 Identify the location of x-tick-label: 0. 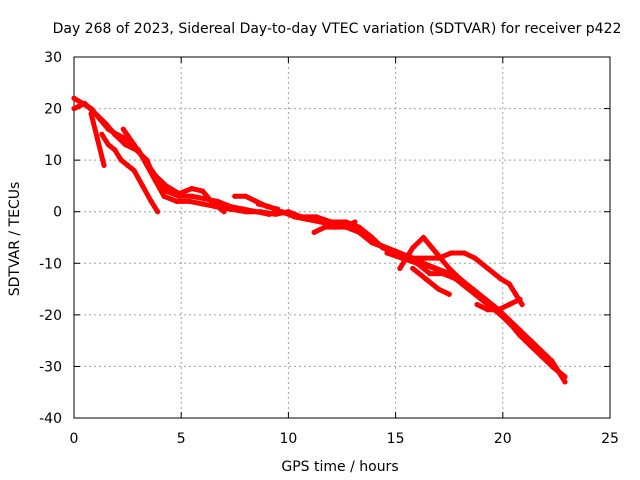
(74, 439).